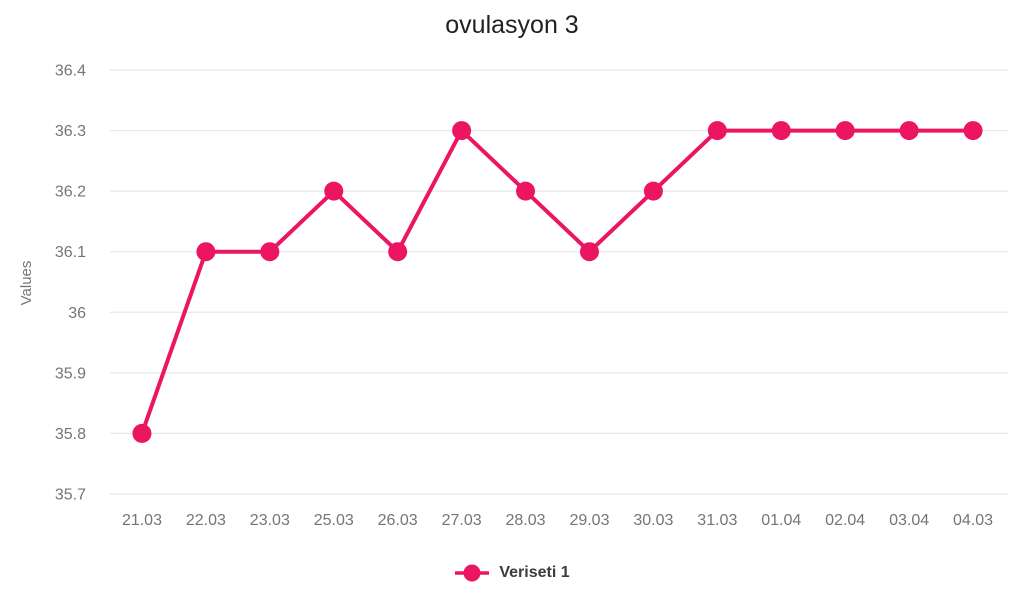 The image size is (1024, 607). Describe the element at coordinates (781, 520) in the screenshot. I see `x-tick-label: 01.04` at that location.